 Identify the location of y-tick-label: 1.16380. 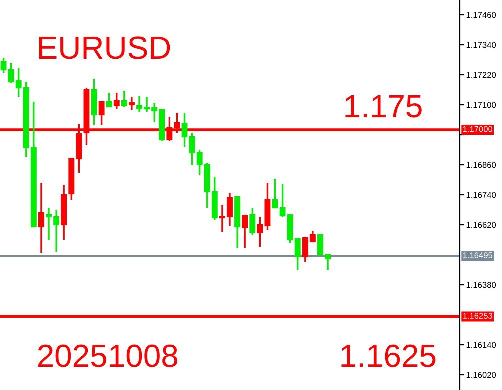
(481, 285).